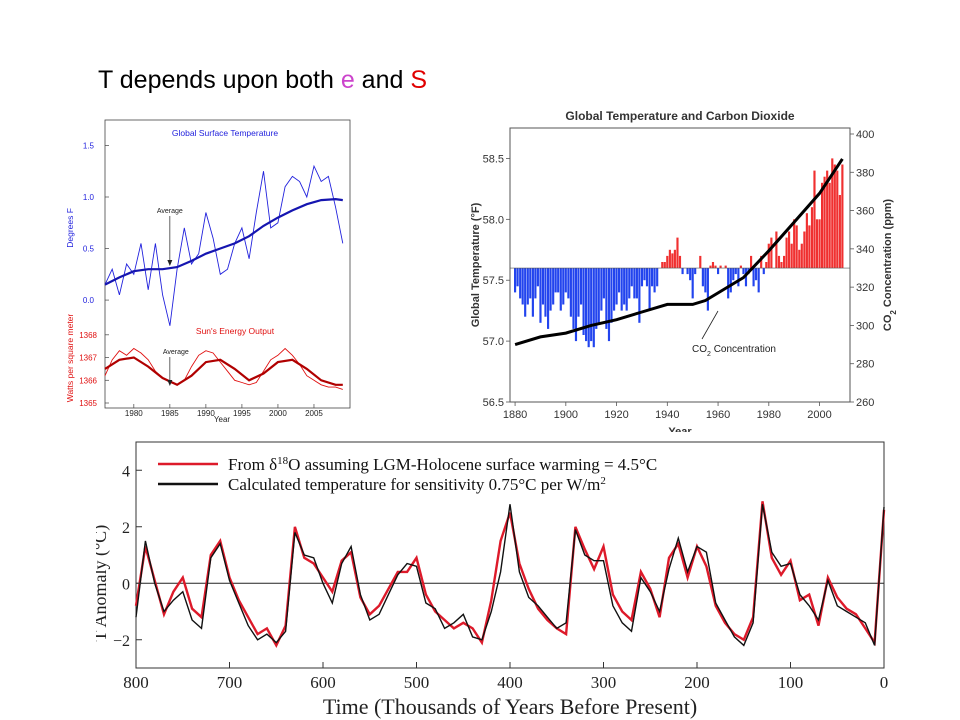  I want to click on x-tick-label: 1940, so click(667, 415).